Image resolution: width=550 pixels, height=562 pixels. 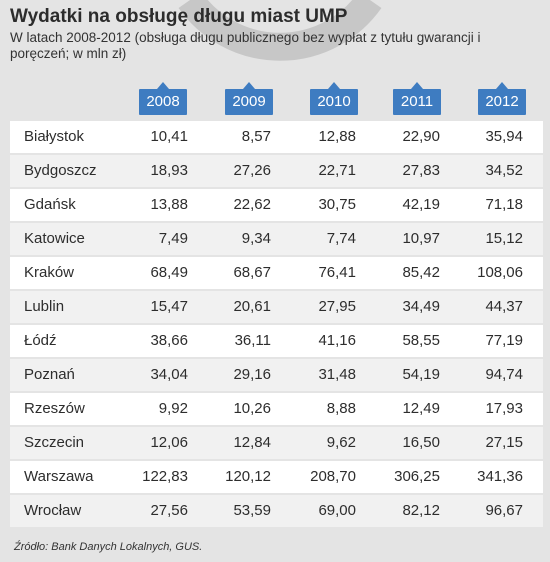 I want to click on value-cell-2008: 38,66, so click(x=169, y=340).